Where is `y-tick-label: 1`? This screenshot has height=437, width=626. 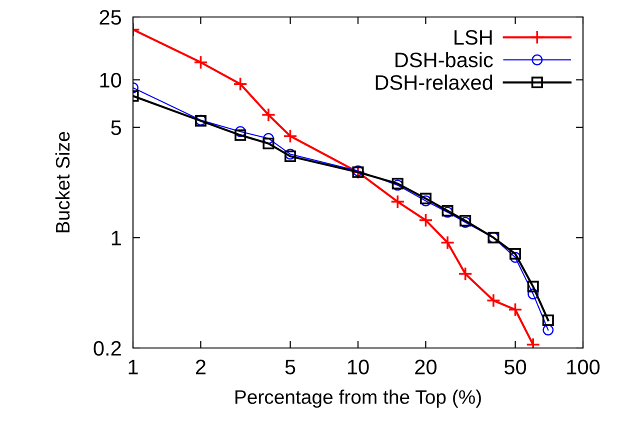 y-tick-label: 1 is located at coordinates (116, 238).